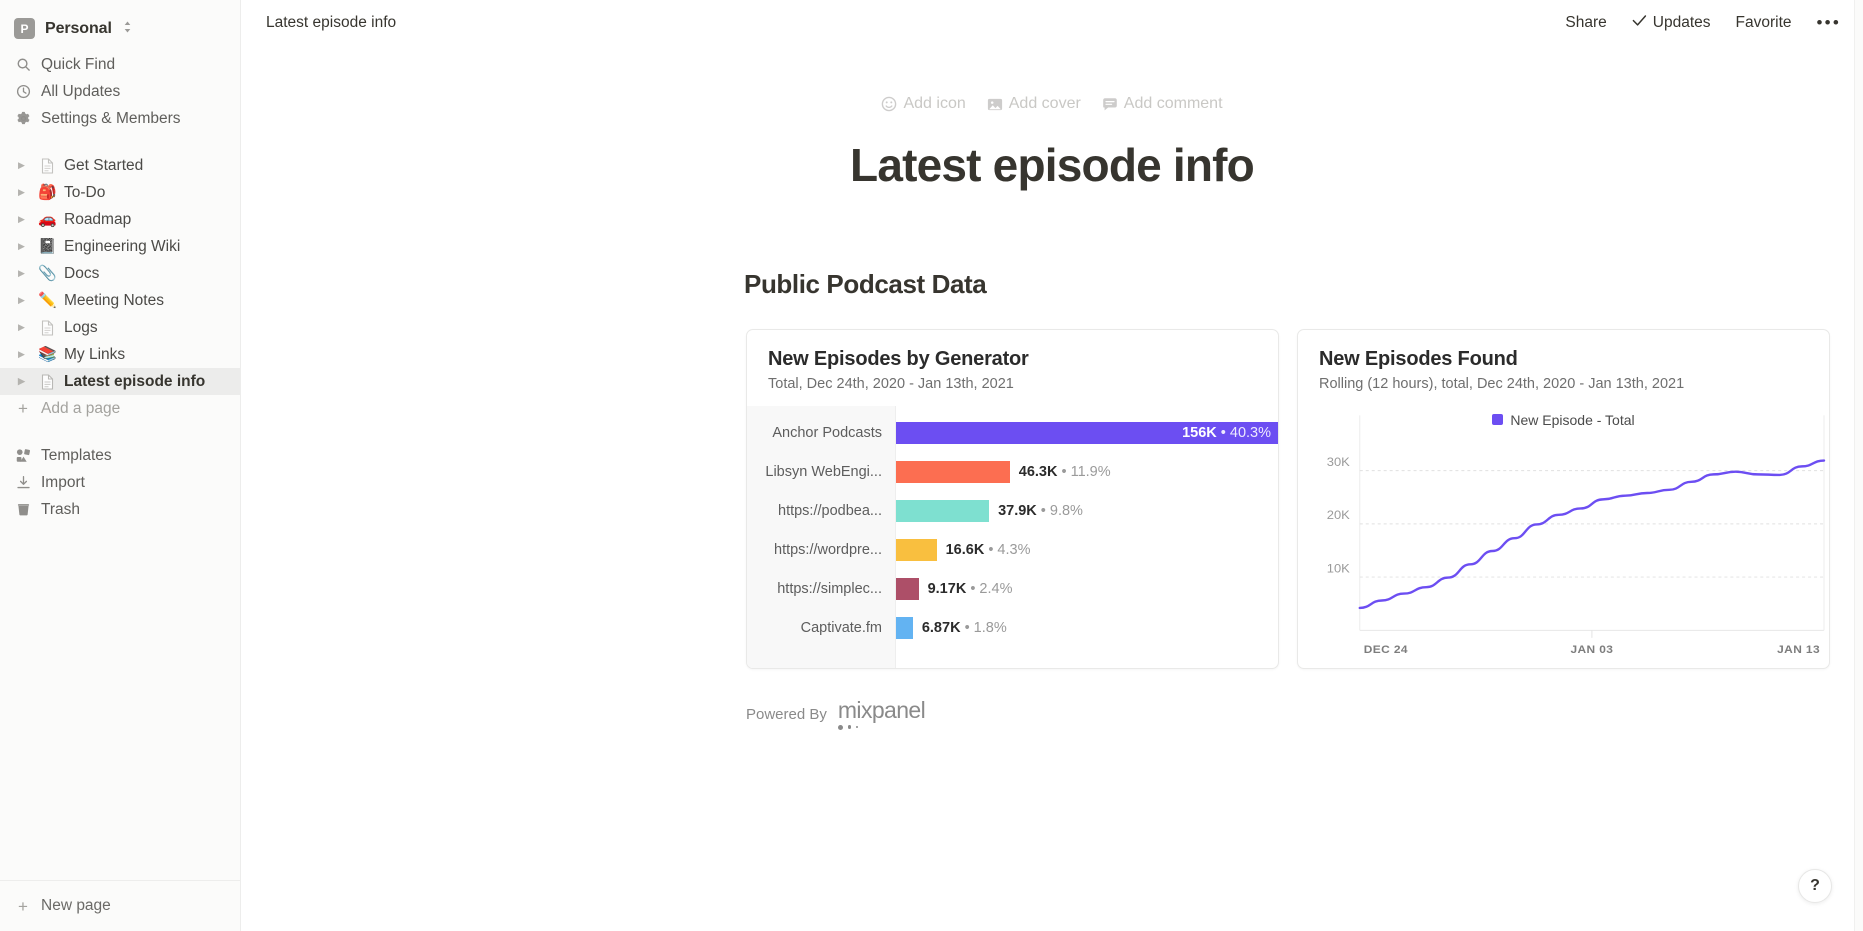 The image size is (1863, 931). Describe the element at coordinates (865, 283) in the screenshot. I see `section-heading: Public Podcast Data` at that location.